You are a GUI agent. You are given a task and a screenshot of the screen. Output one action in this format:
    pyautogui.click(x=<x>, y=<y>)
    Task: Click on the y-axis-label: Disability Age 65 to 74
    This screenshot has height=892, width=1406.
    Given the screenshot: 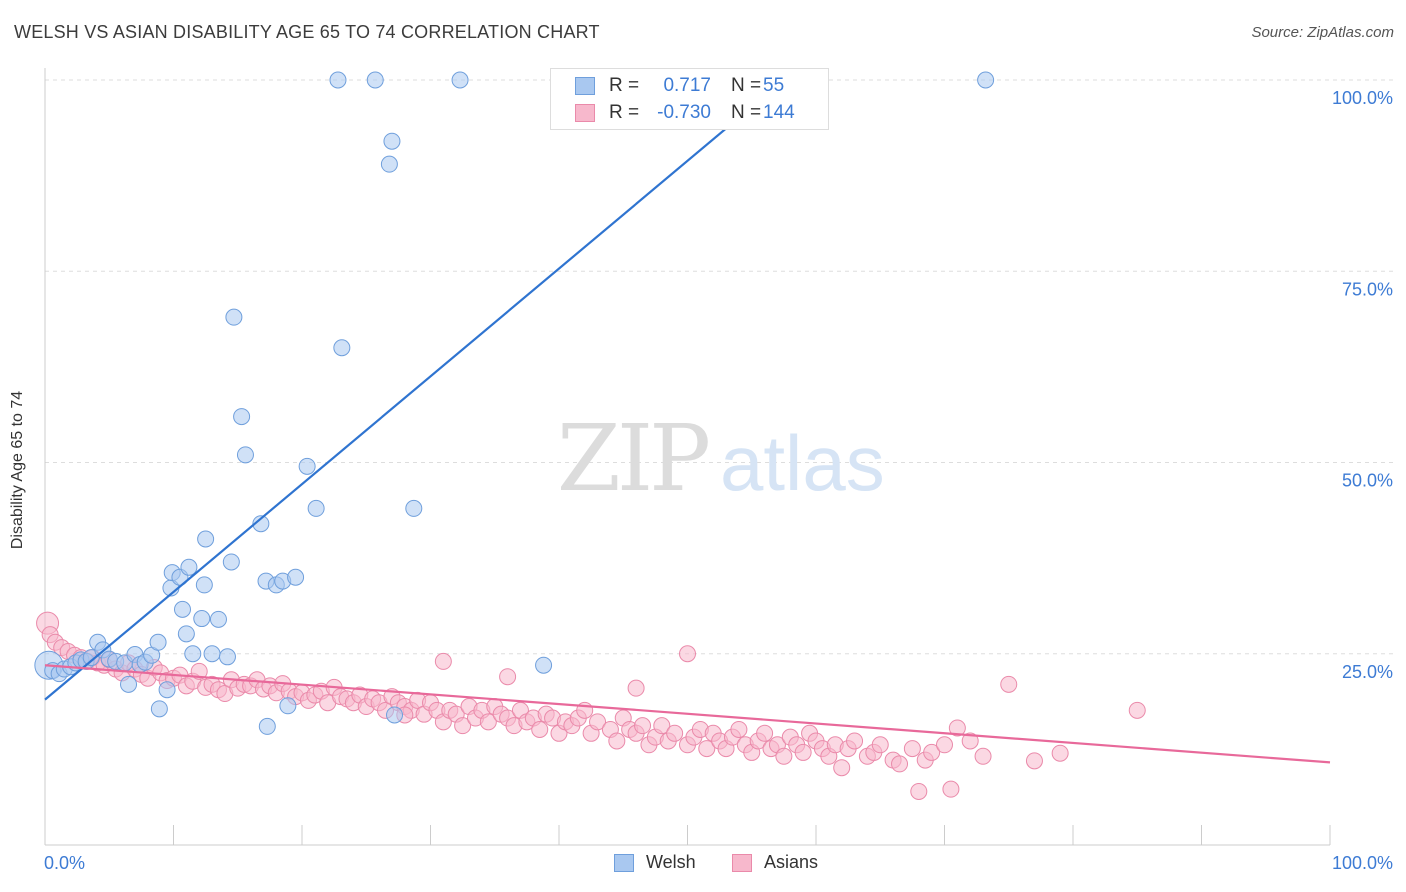 What is the action you would take?
    pyautogui.click(x=17, y=470)
    